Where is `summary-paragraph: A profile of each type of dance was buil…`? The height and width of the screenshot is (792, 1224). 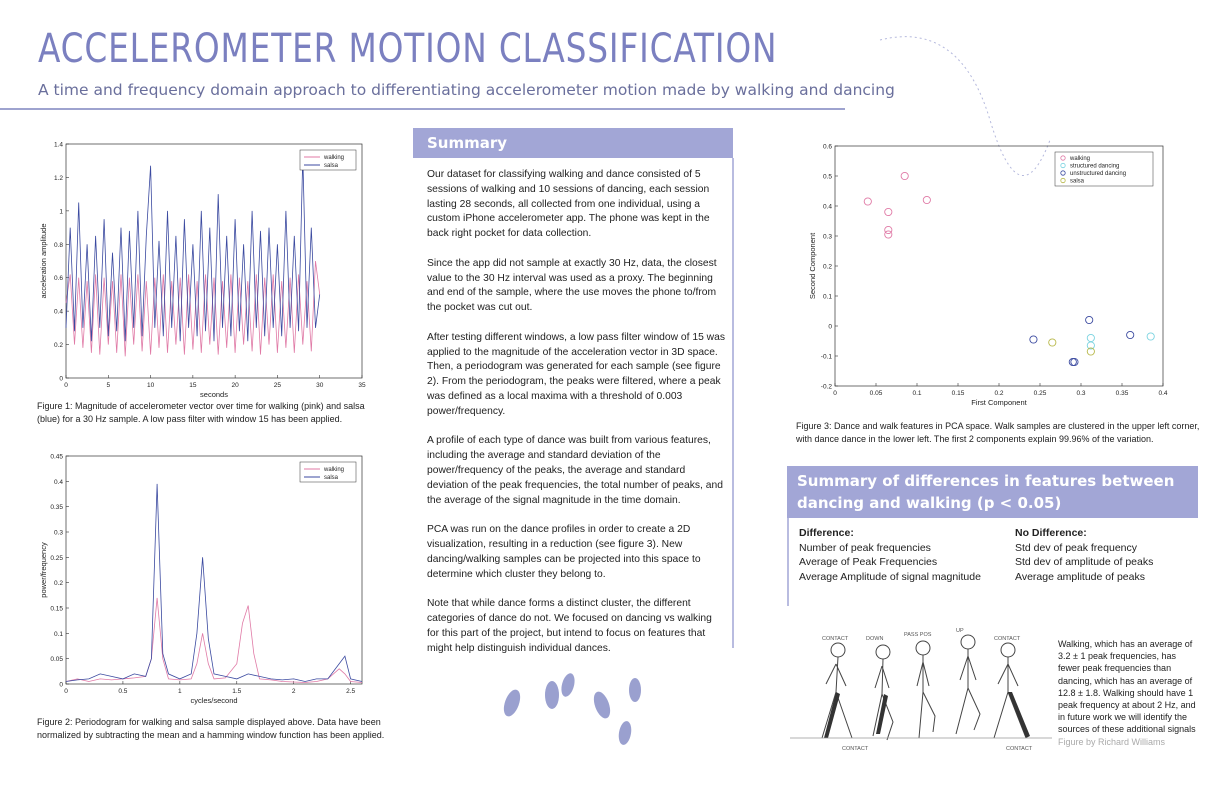
summary-paragraph: A profile of each type of dance was buil… is located at coordinates (575, 470).